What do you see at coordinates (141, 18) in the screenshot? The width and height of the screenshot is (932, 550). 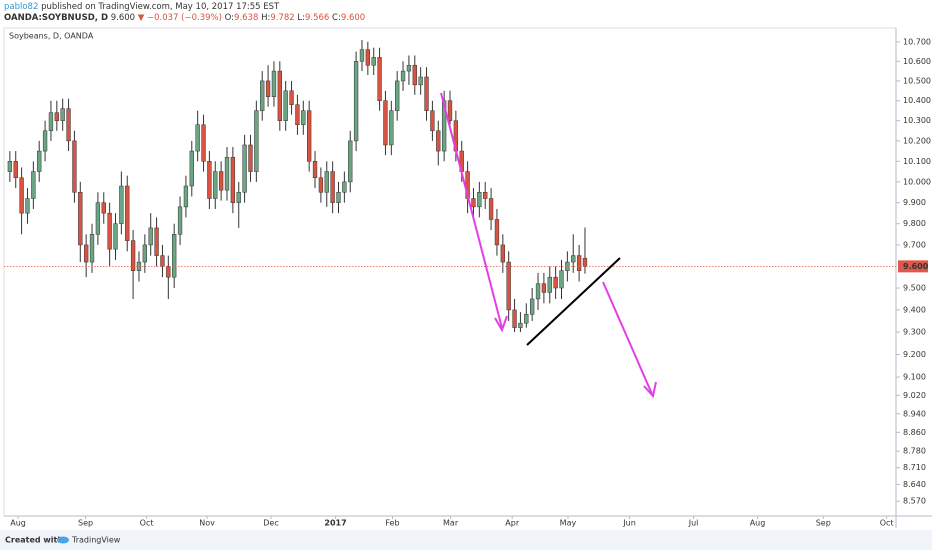 I see `direction: ▼` at bounding box center [141, 18].